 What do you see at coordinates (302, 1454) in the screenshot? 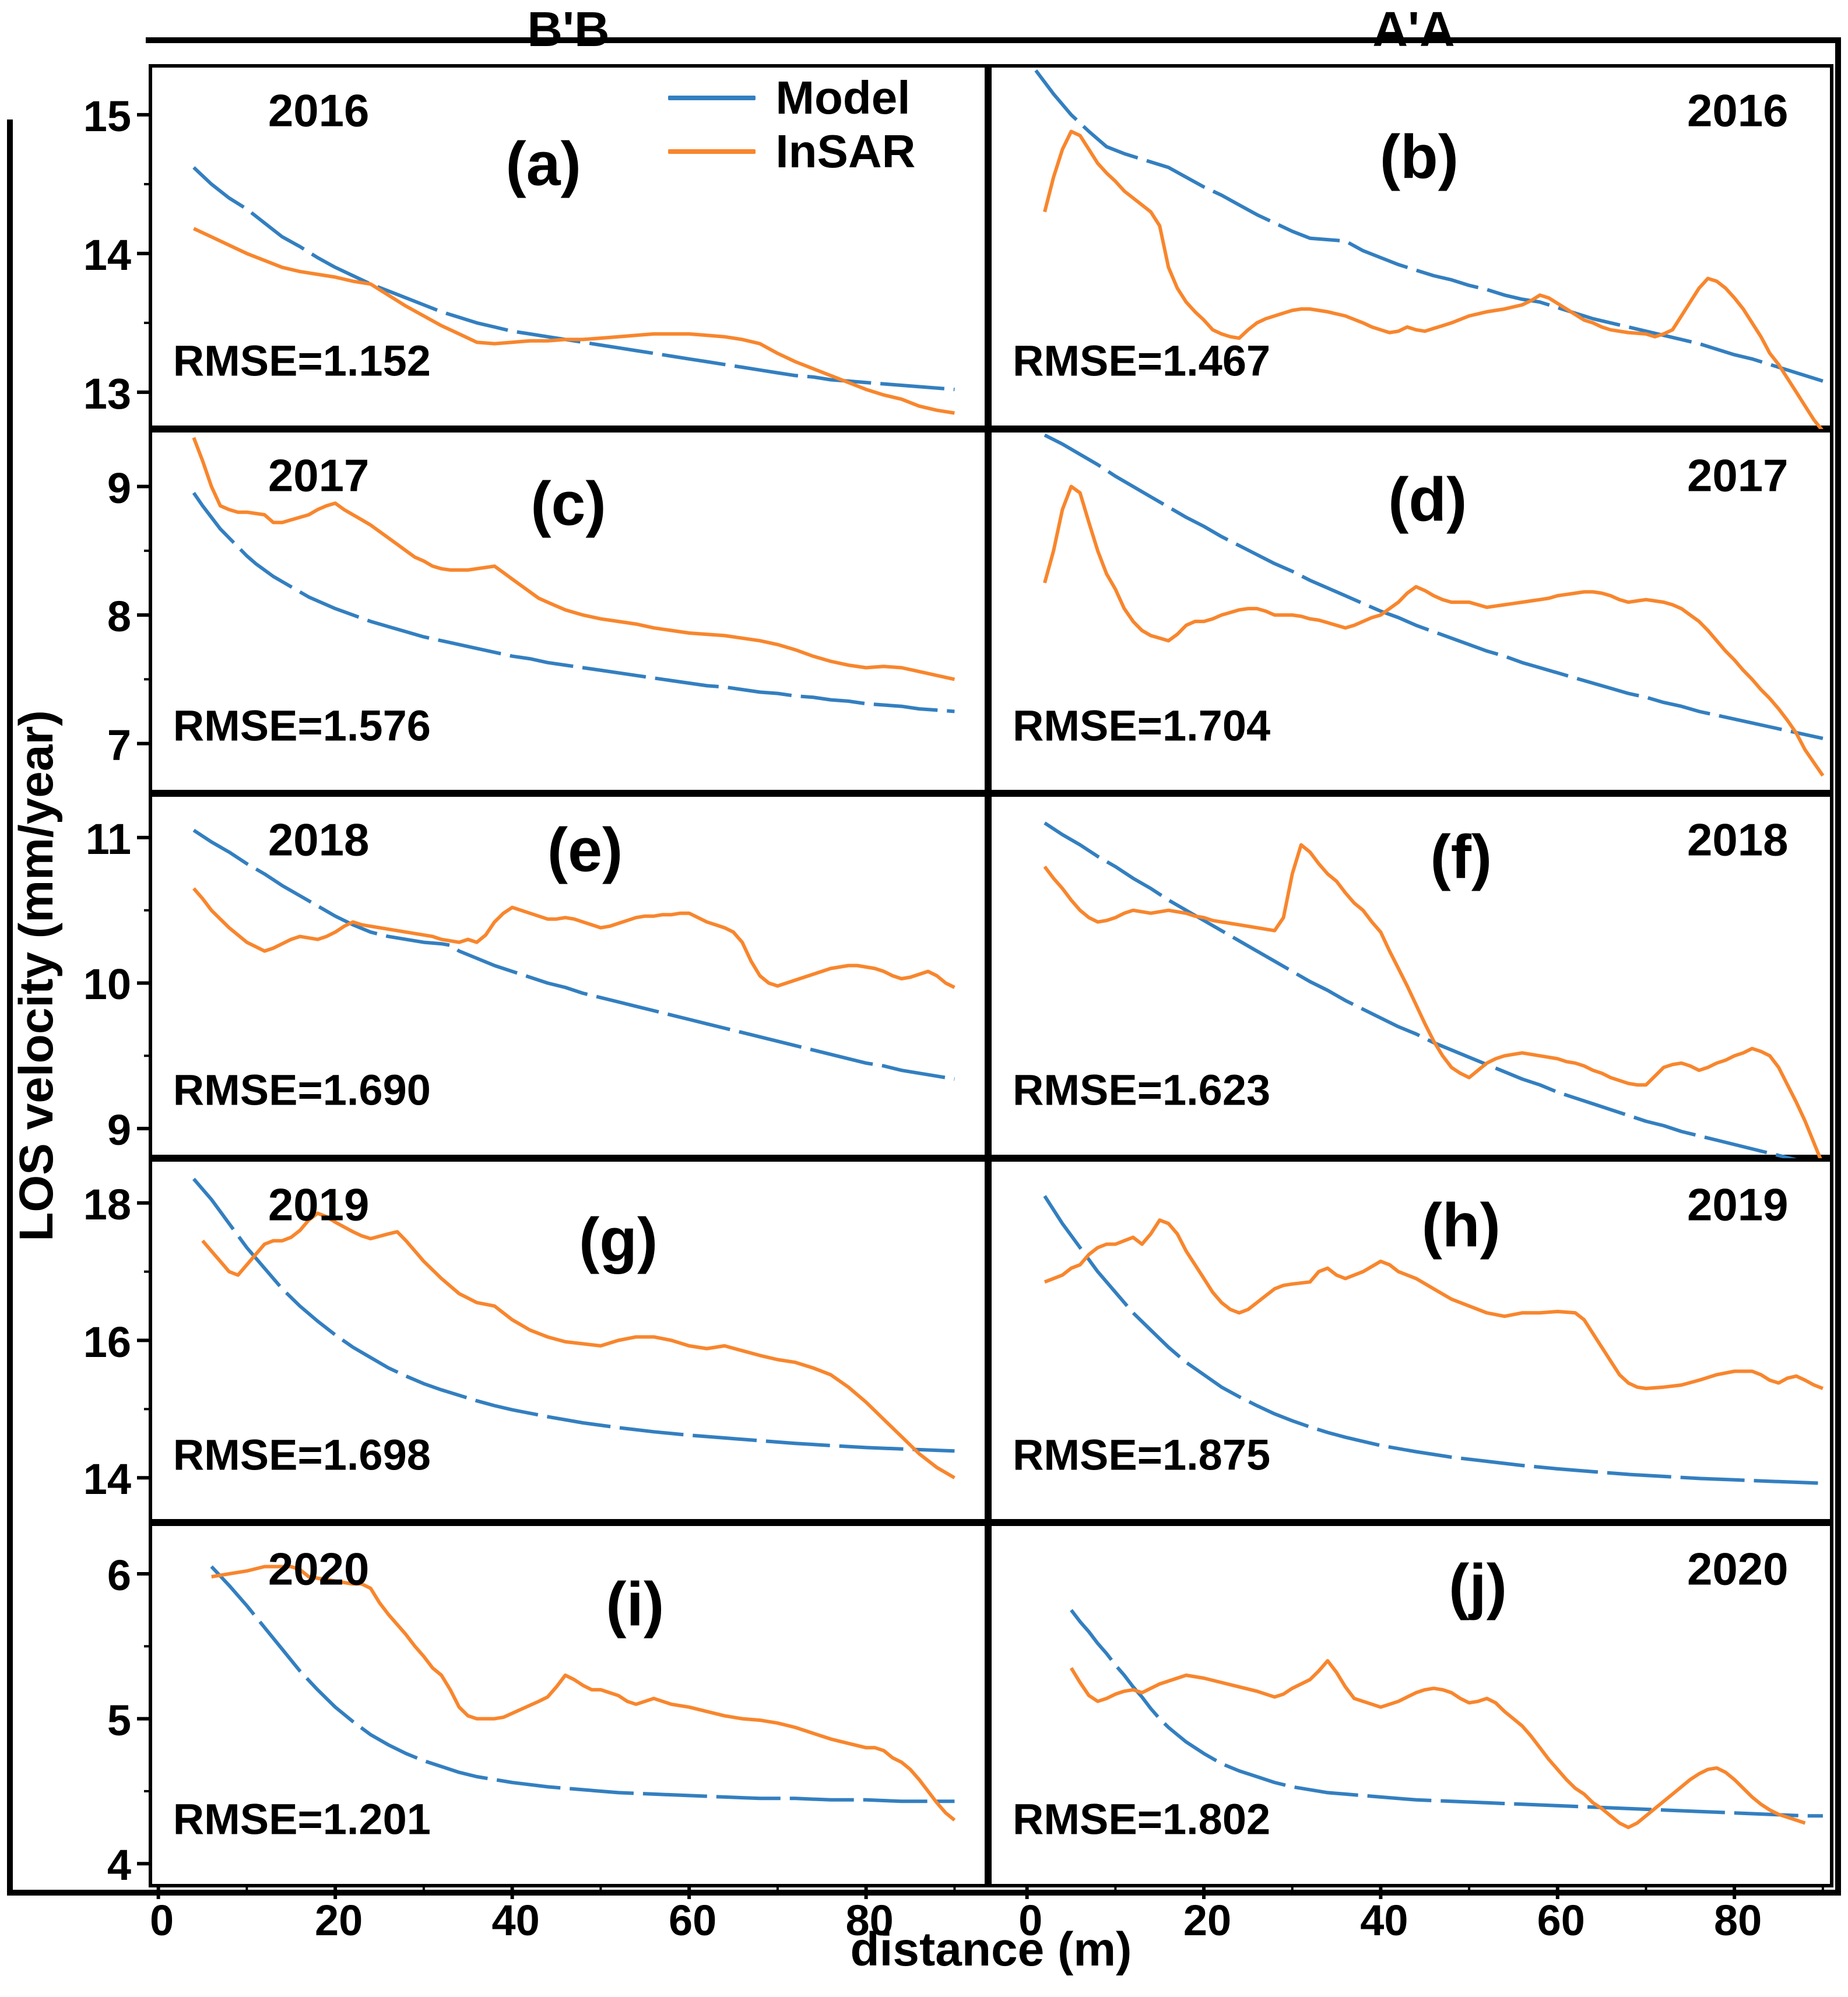
I see `rmse-label-g: RMSE=1.698` at bounding box center [302, 1454].